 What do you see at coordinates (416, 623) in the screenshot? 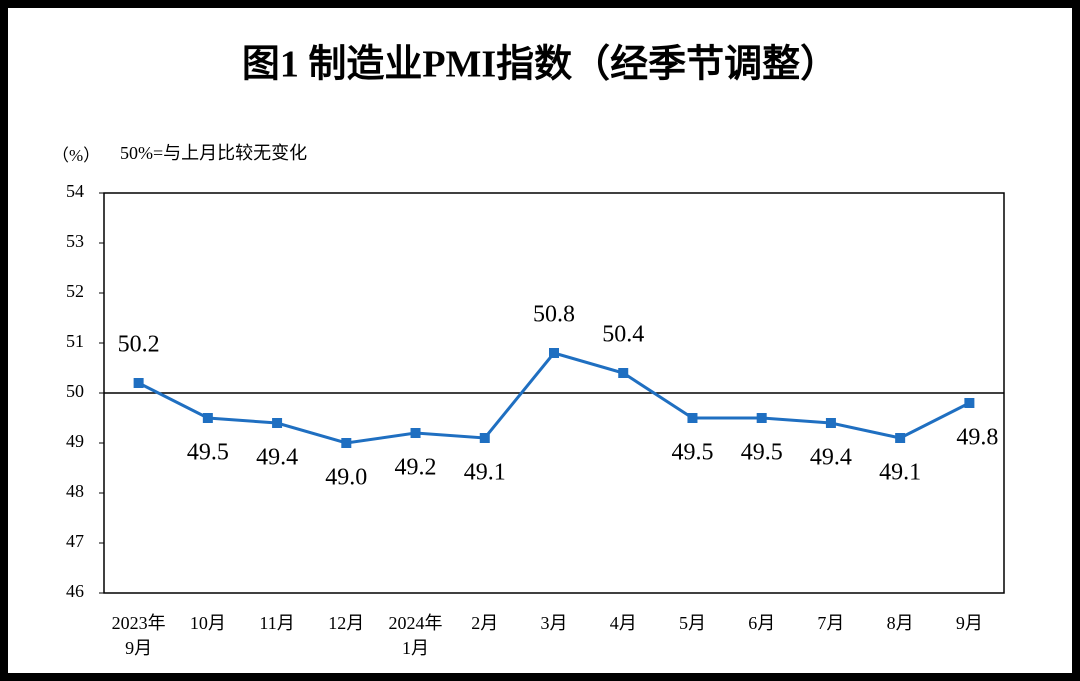
I see `x-tick-label-line: 2024年` at bounding box center [416, 623].